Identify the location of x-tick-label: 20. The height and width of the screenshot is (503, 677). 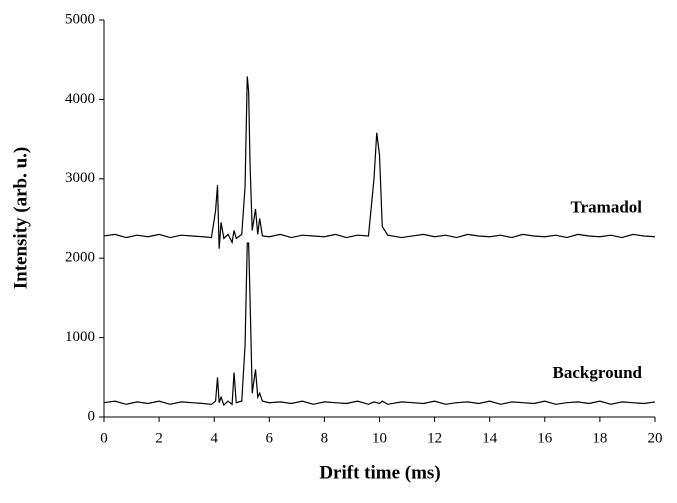
(655, 438).